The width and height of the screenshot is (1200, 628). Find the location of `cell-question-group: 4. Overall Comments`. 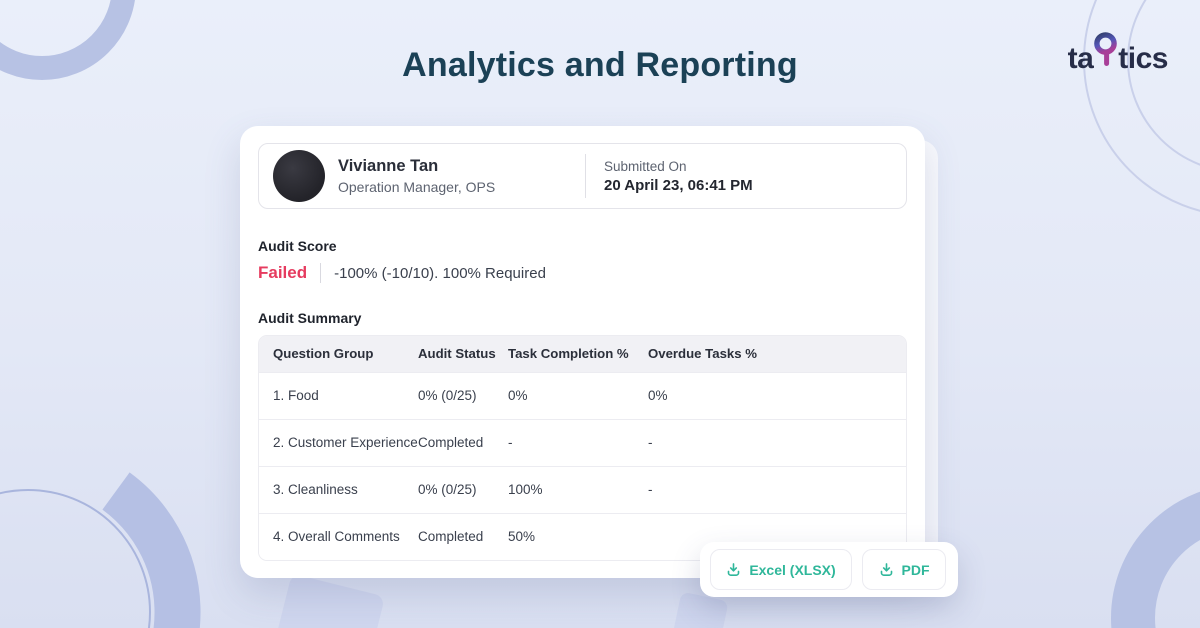

cell-question-group: 4. Overall Comments is located at coordinates (338, 536).